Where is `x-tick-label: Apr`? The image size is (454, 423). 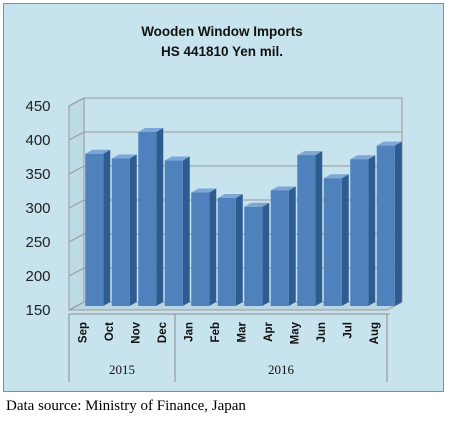
x-tick-label: Apr is located at coordinates (269, 331).